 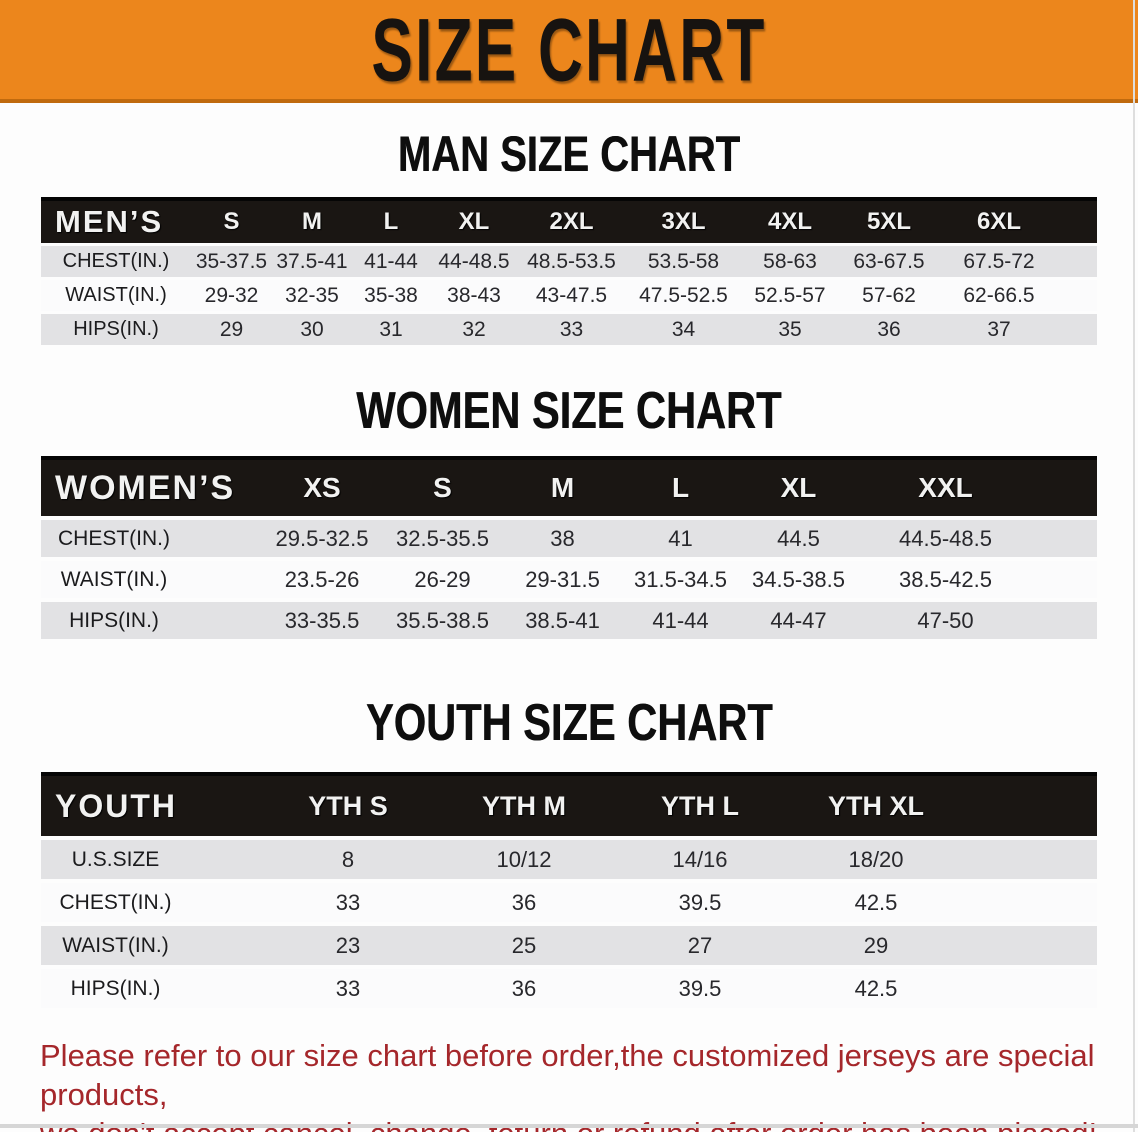 I want to click on size-value-cell: 38.5-42.5, so click(x=945, y=579).